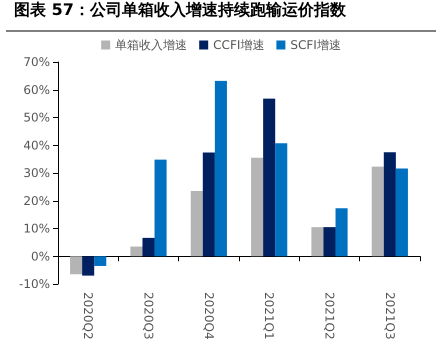 This screenshot has height=346, width=442. Describe the element at coordinates (36, 117) in the screenshot. I see `y-tick-label: 50%` at that location.